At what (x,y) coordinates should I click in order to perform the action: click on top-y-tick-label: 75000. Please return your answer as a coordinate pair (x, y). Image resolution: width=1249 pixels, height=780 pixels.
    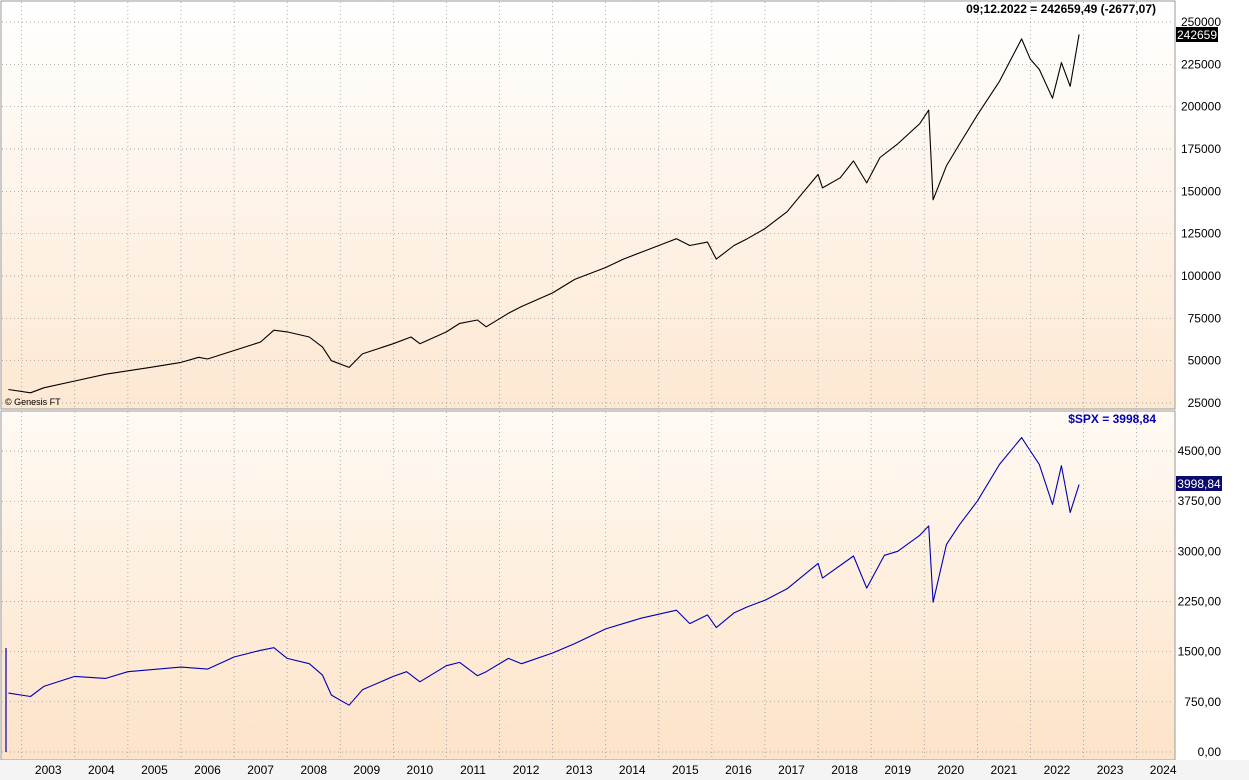
    Looking at the image, I should click on (1205, 318).